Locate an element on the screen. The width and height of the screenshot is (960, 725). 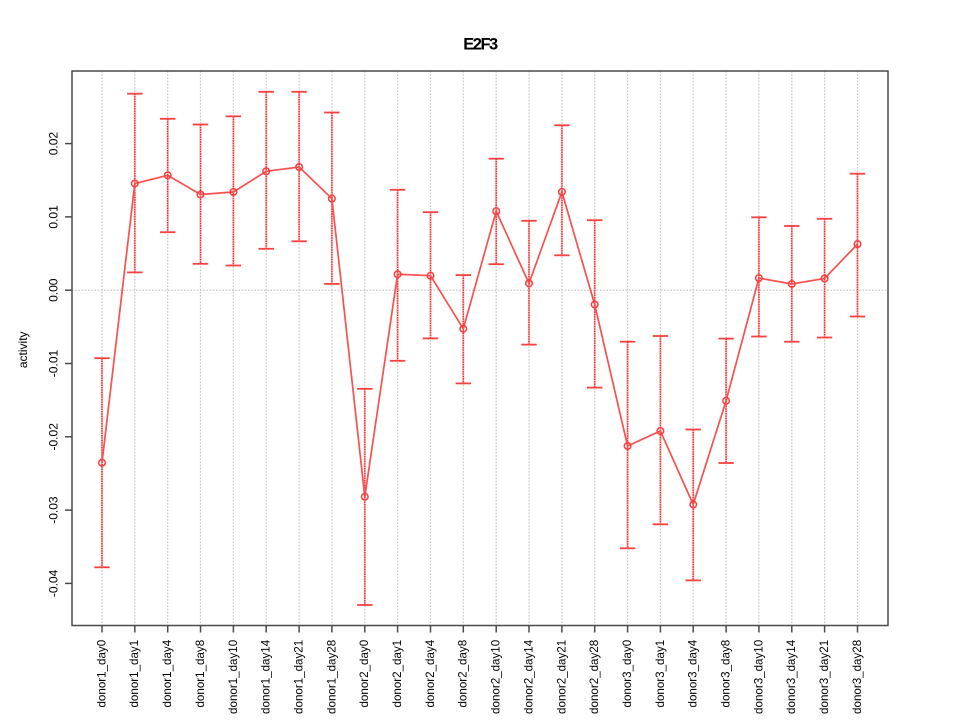
svg-text: donor3_day21 is located at coordinates (824, 677).